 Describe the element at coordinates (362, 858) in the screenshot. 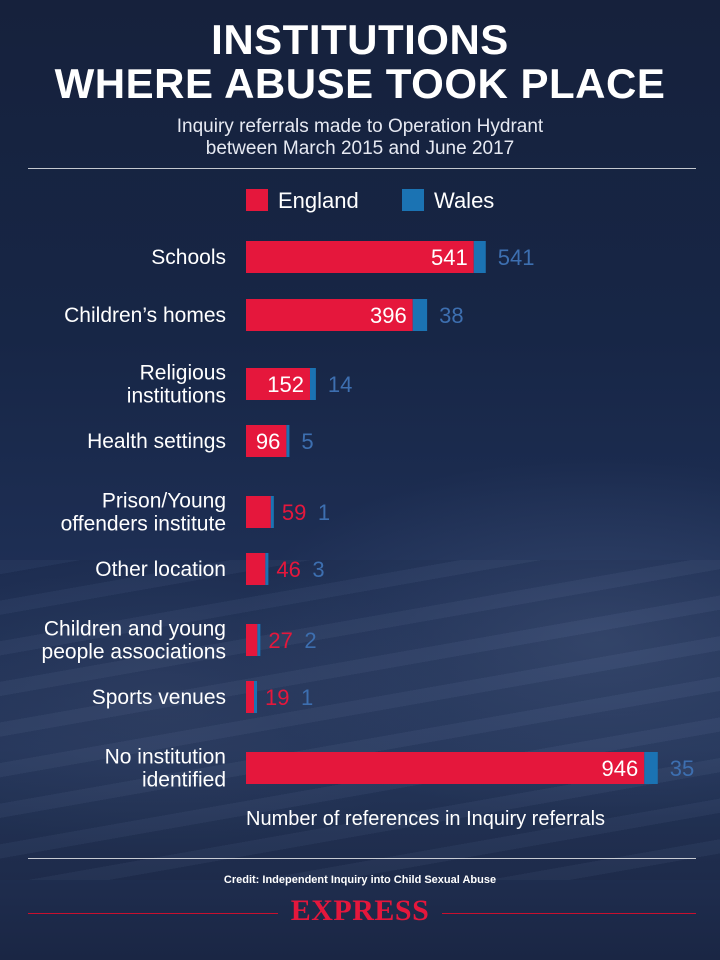

I see `bottom-divider` at that location.